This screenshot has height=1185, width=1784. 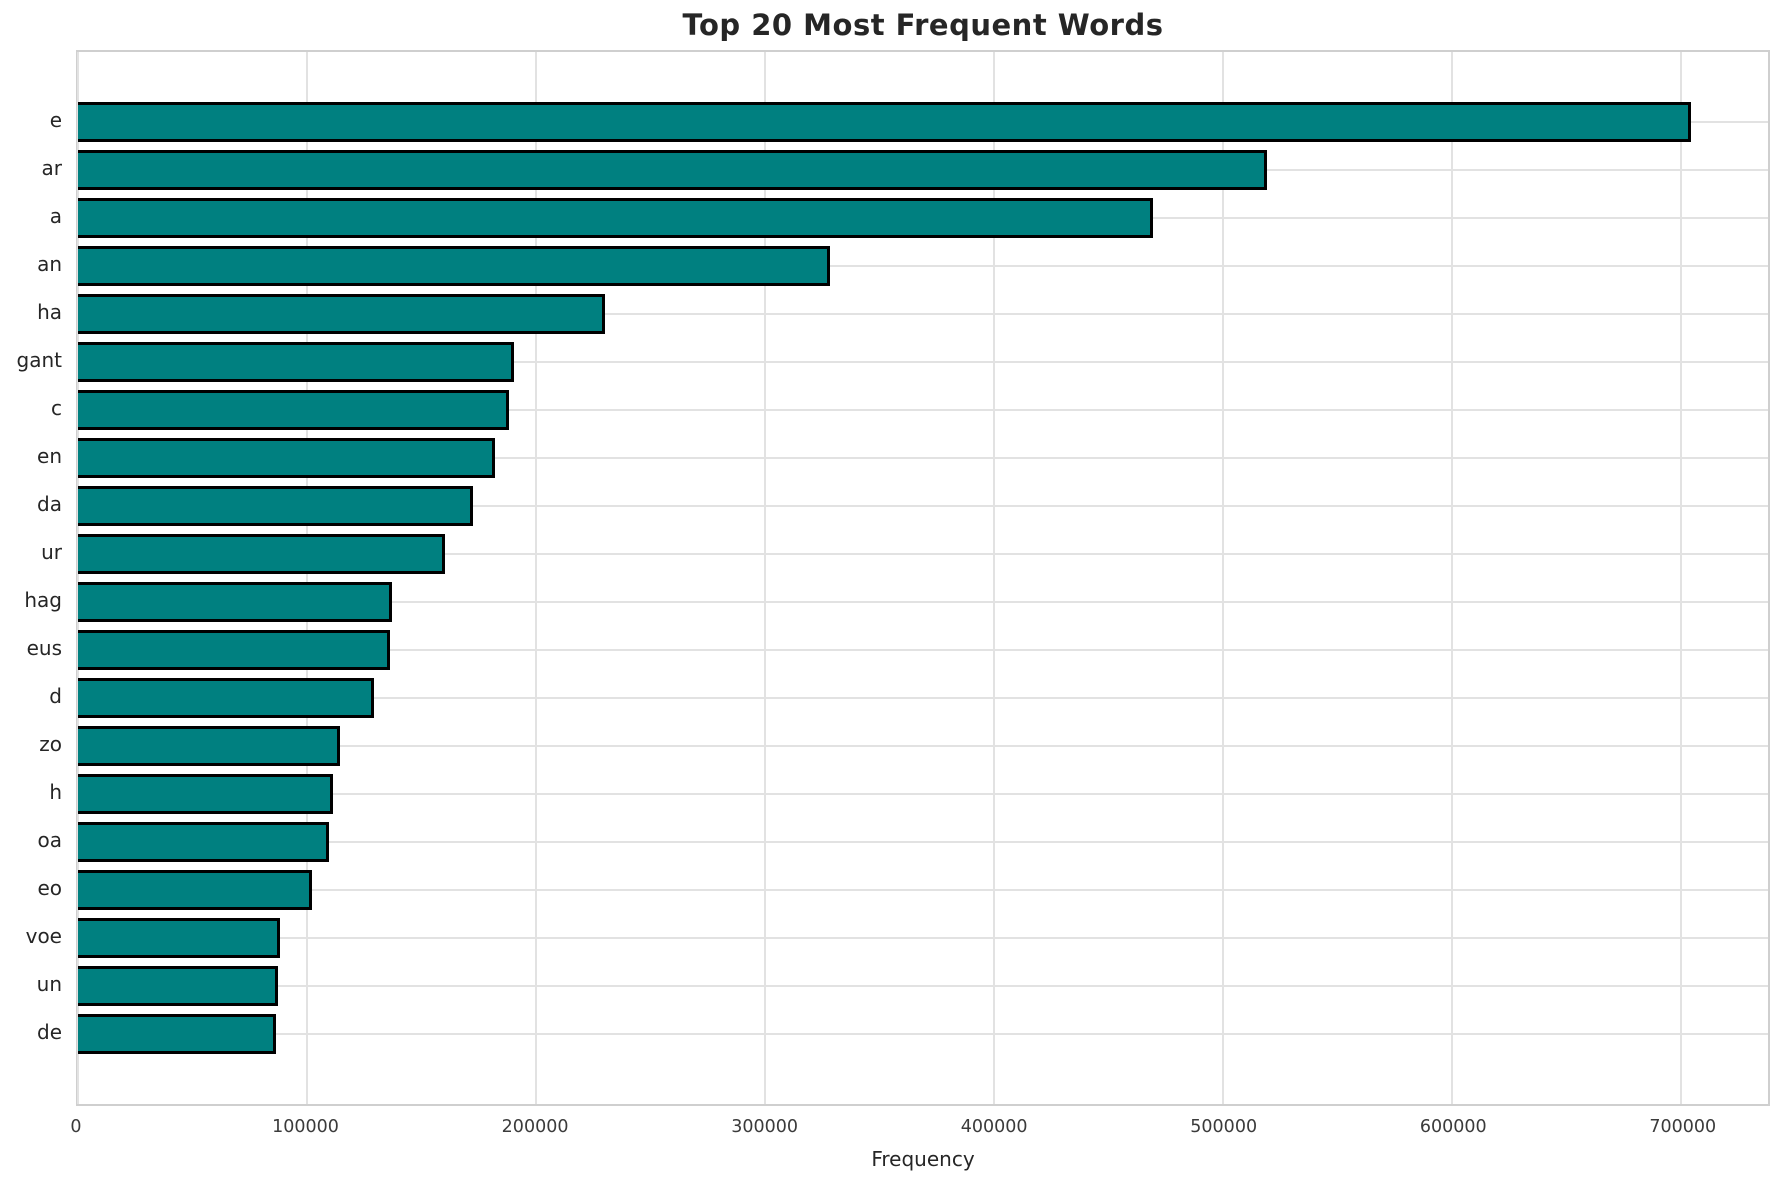 I want to click on bar-eo, so click(x=195, y=890).